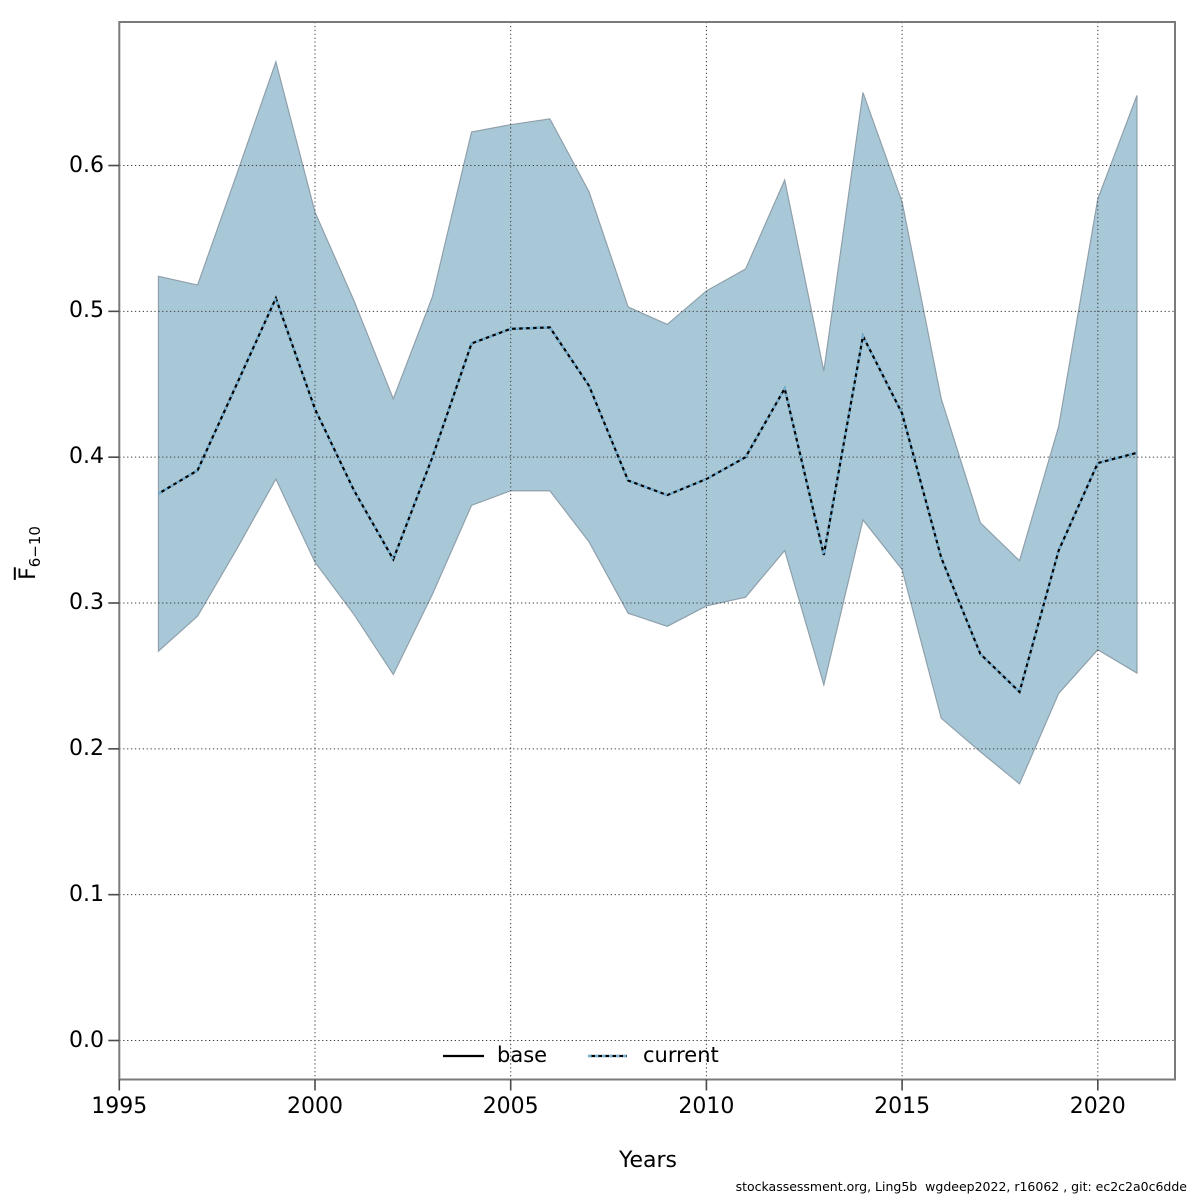 Image resolution: width=1200 pixels, height=1200 pixels. What do you see at coordinates (510, 1106) in the screenshot?
I see `x-tick-label: 2005` at bounding box center [510, 1106].